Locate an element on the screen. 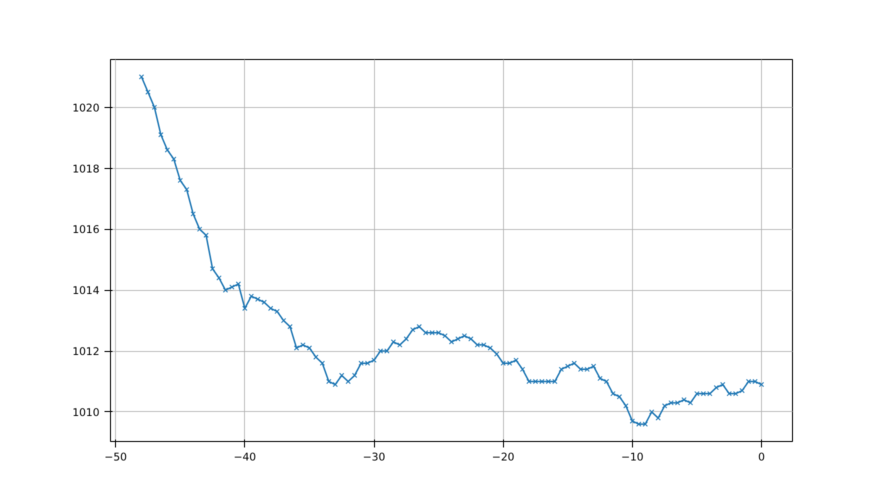 The width and height of the screenshot is (880, 495). x-tick-label: −50 is located at coordinates (116, 457).